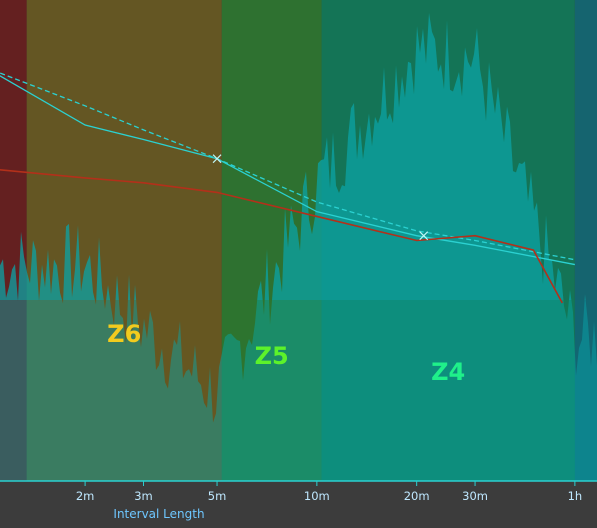  Describe the element at coordinates (417, 496) in the screenshot. I see `x-tick-label: 20m` at that location.